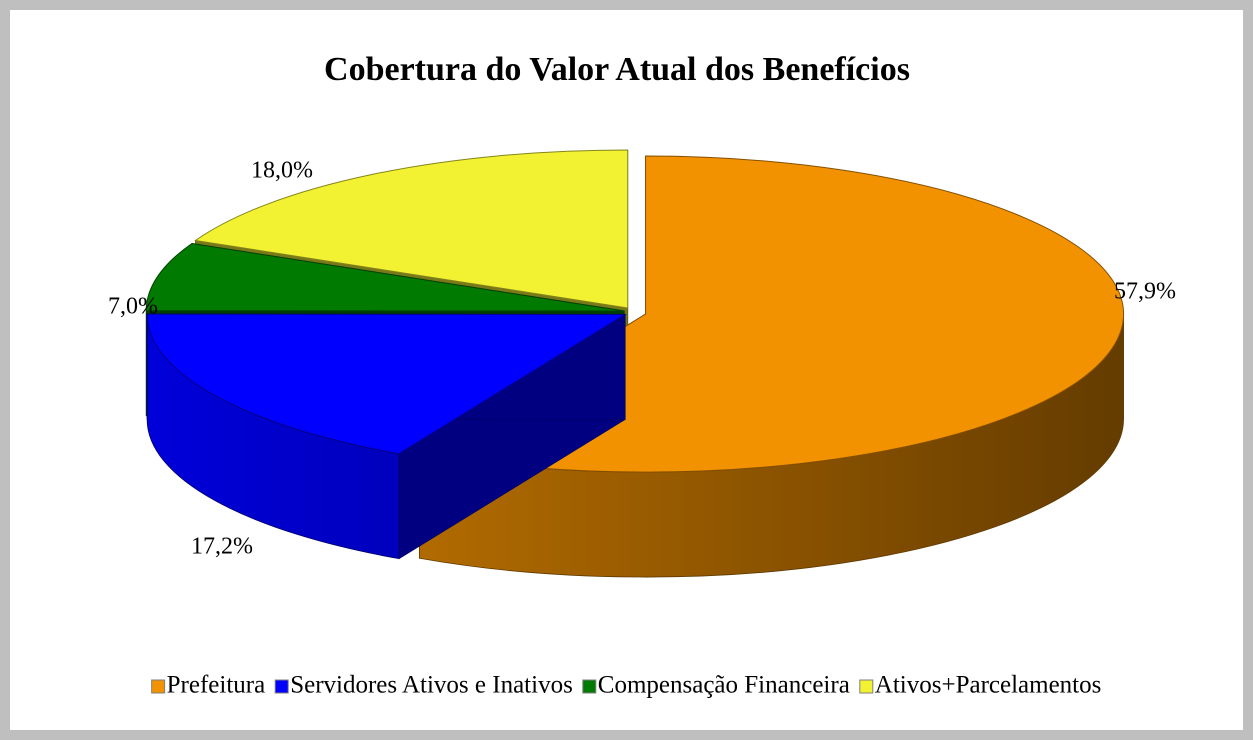 The image size is (1253, 740). Describe the element at coordinates (1145, 292) in the screenshot. I see `data-label: 57,9%` at that location.